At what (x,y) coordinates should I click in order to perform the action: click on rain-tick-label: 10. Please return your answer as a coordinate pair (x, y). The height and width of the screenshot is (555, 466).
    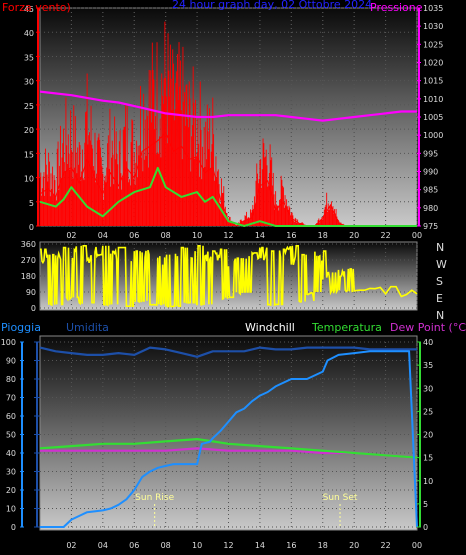
    Looking at the image, I should click on (11, 509).